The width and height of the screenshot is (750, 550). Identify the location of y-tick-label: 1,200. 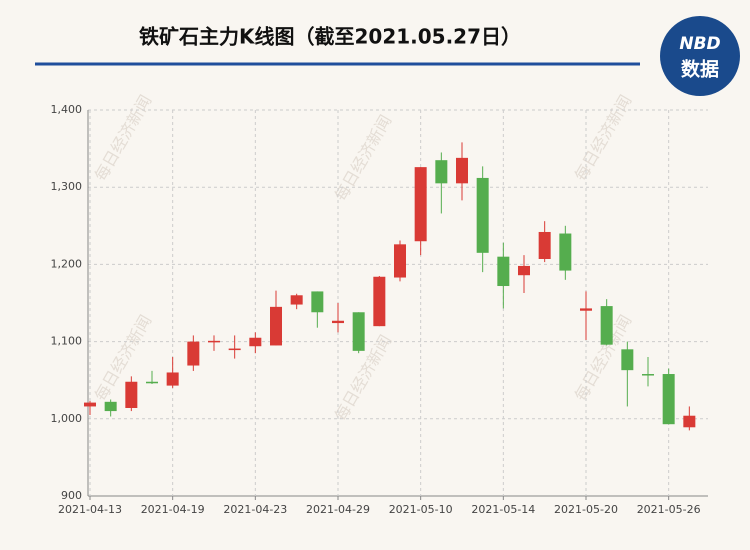
(67, 263).